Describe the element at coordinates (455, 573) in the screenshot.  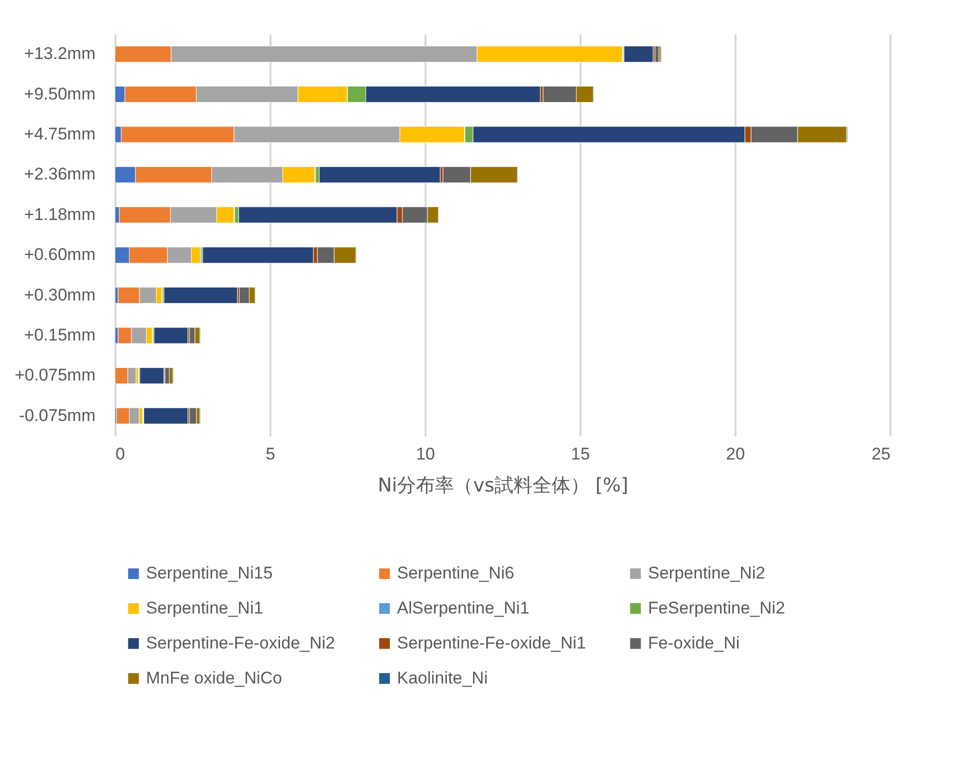
I see `legend-label: Serpentine_Ni6` at that location.